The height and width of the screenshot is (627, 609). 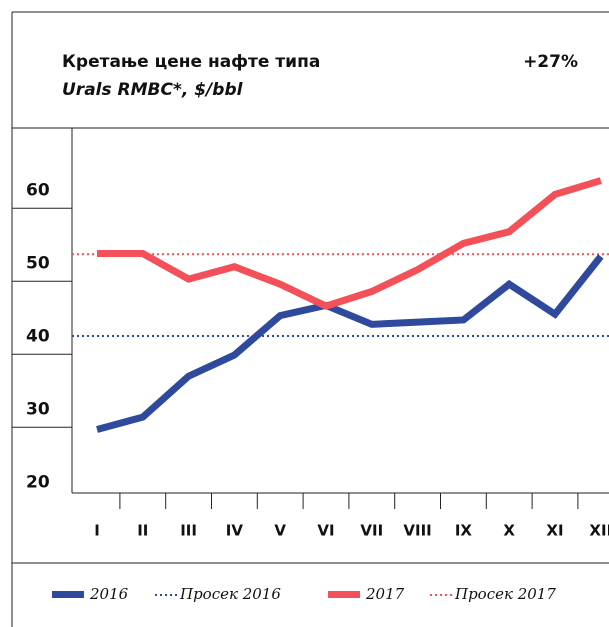 I want to click on y-tick-label: 20, so click(x=38, y=482).